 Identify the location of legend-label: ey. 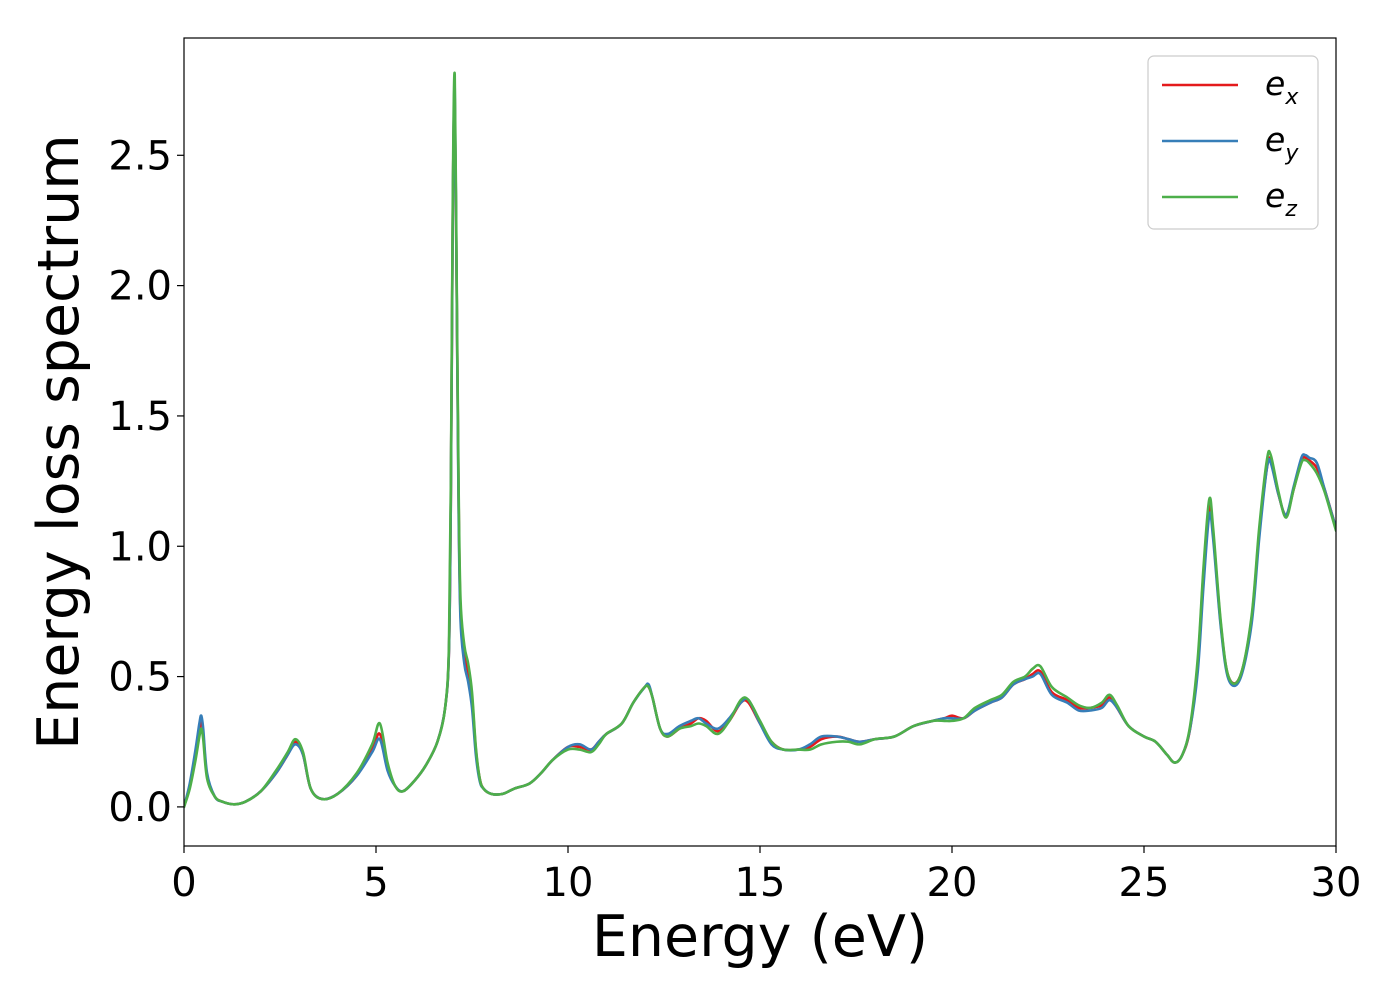
(1282, 143).